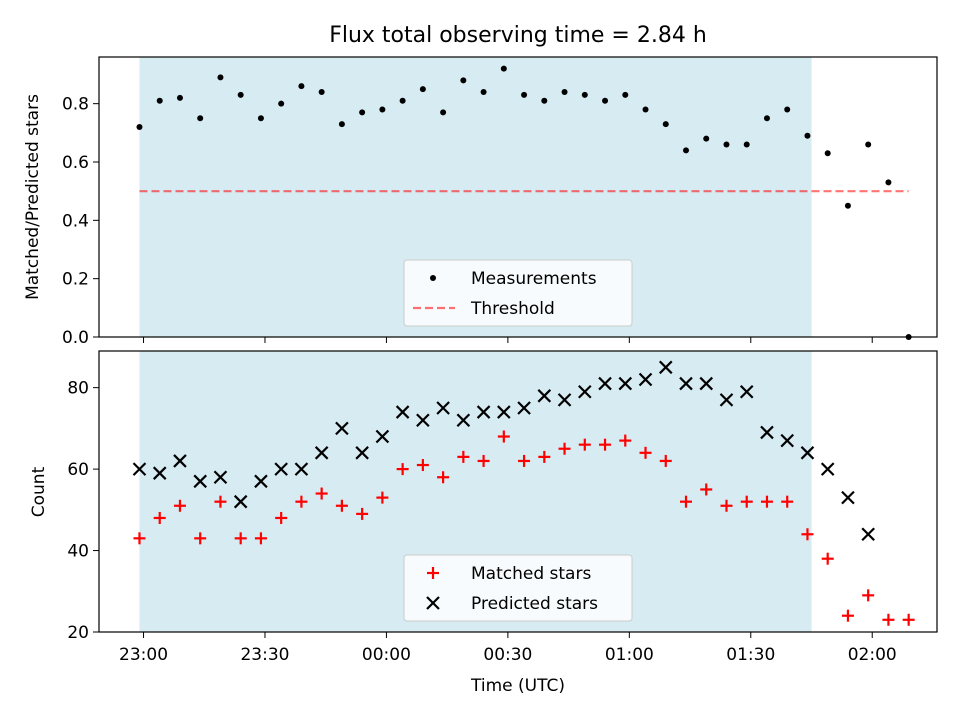 The image size is (960, 720). What do you see at coordinates (75, 163) in the screenshot?
I see `y-tick-label: 0.6` at bounding box center [75, 163].